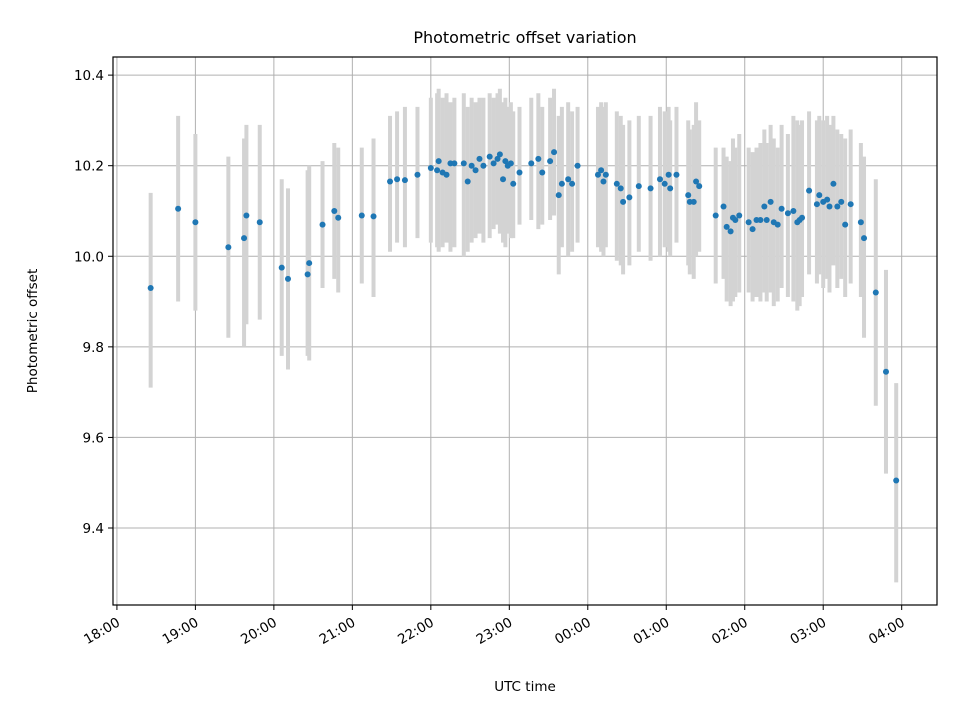 This screenshot has height=720, width=960. Describe the element at coordinates (89, 167) in the screenshot. I see `y-tick-label: 10.2` at that location.